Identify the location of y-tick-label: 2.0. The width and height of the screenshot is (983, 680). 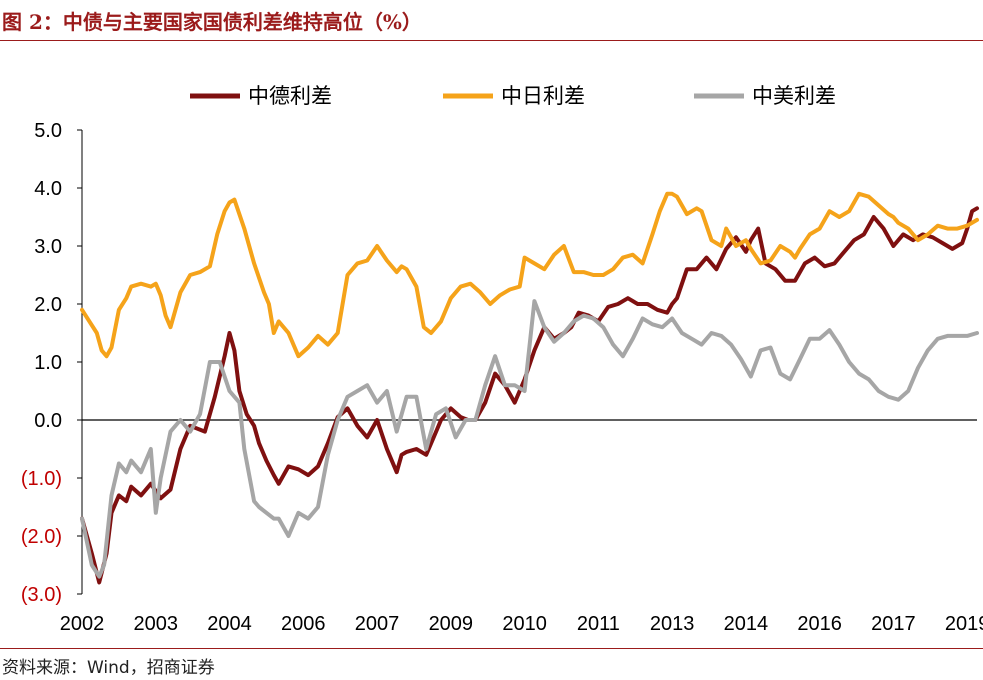
(48, 305).